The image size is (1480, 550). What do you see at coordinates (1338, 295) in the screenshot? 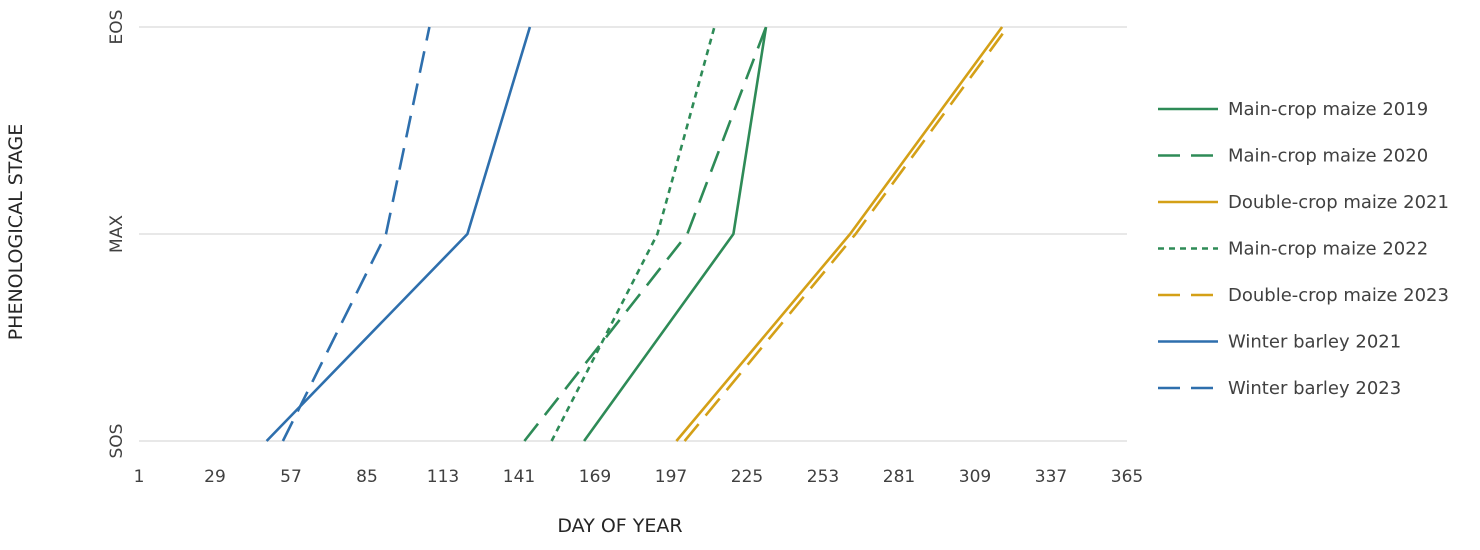
I see `legend-label-5: Double-crop maize 2023` at bounding box center [1338, 295].